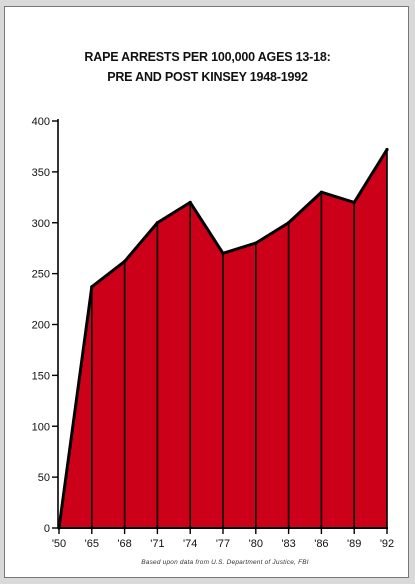  I want to click on x-tick-label-92: '92, so click(387, 544).